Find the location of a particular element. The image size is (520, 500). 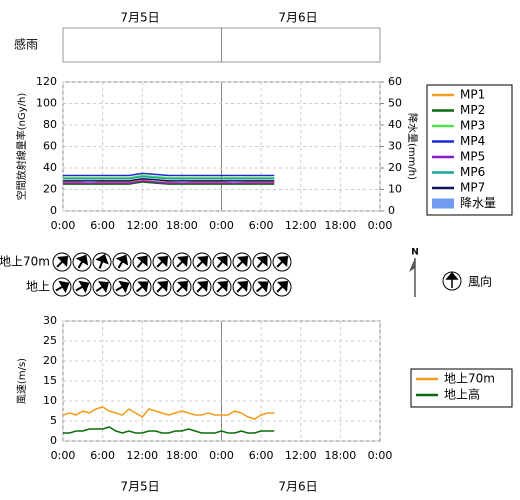

date-label: 7月6日 is located at coordinates (297, 487).